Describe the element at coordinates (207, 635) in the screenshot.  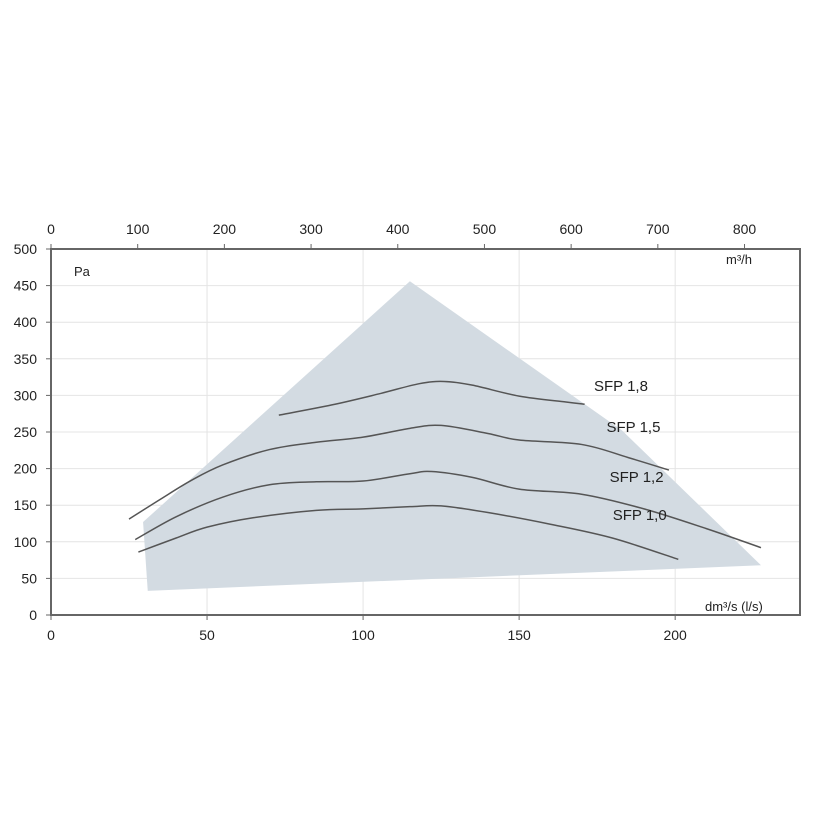
I see `x-tick-label: 50` at that location.